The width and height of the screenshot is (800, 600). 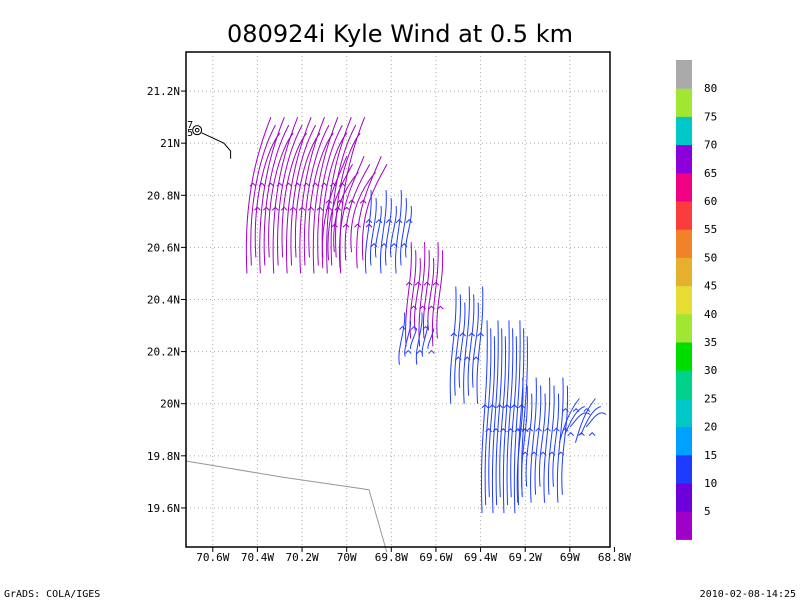 What do you see at coordinates (170, 404) in the screenshot?
I see `y-tick-label: 20N` at bounding box center [170, 404].